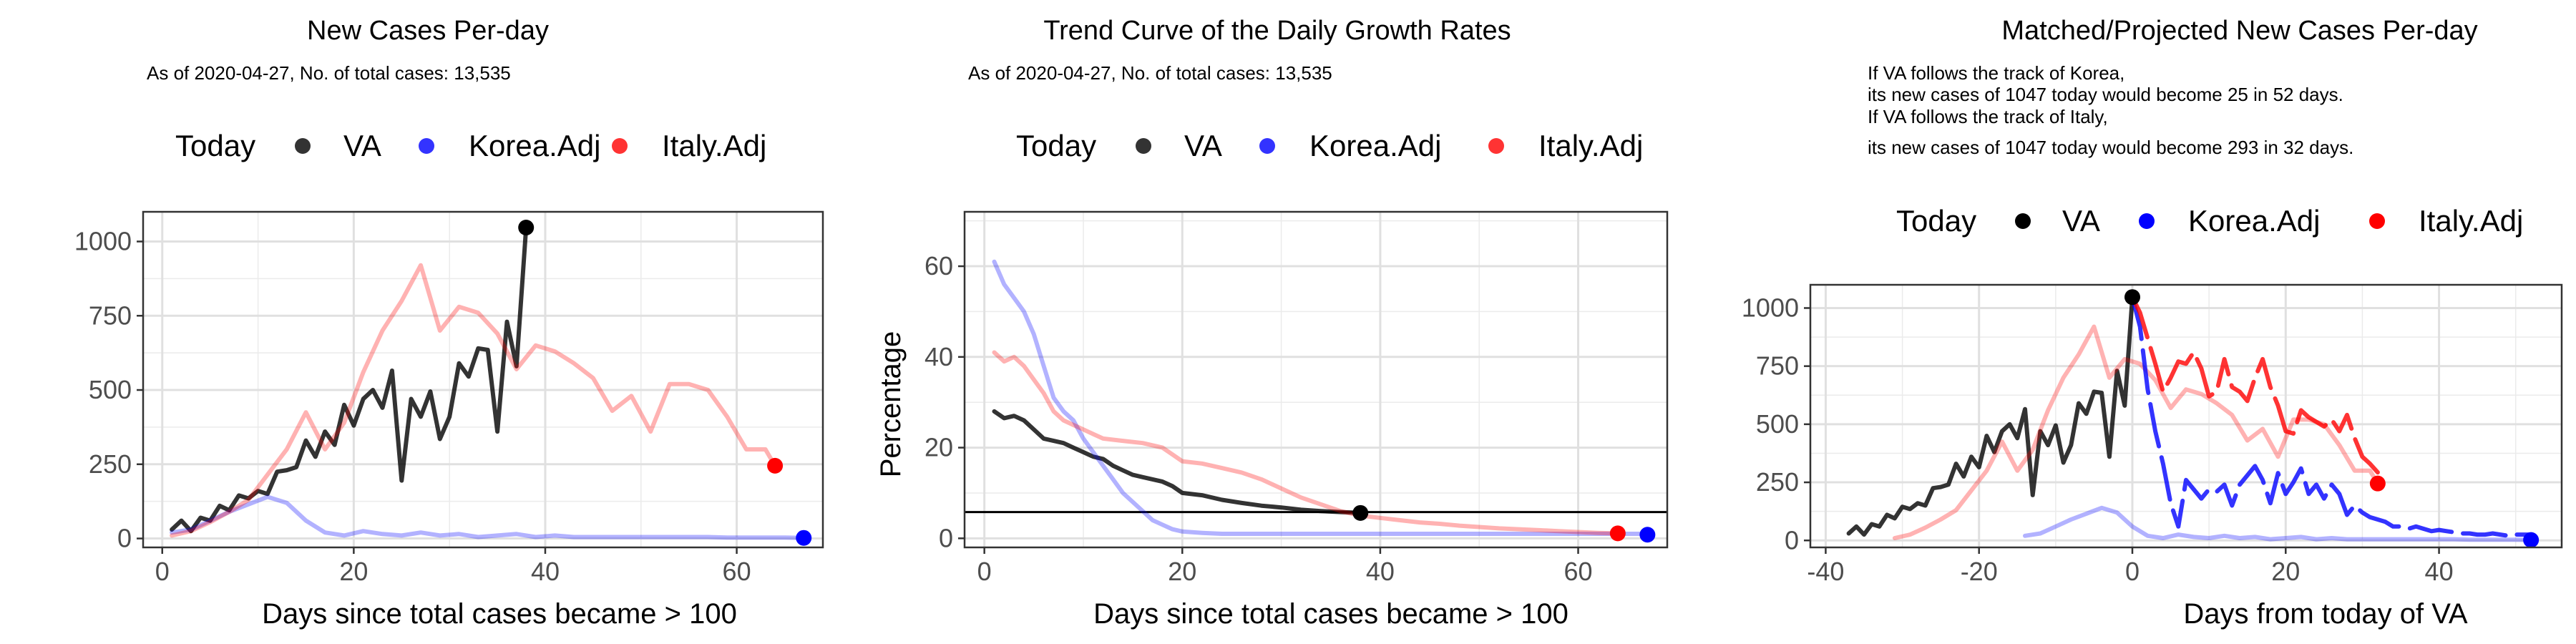 The width and height of the screenshot is (2576, 644). I want to click on plot-area: -40 -20 0 20 40 0 250 500 750 1000, so click(2152, 434).